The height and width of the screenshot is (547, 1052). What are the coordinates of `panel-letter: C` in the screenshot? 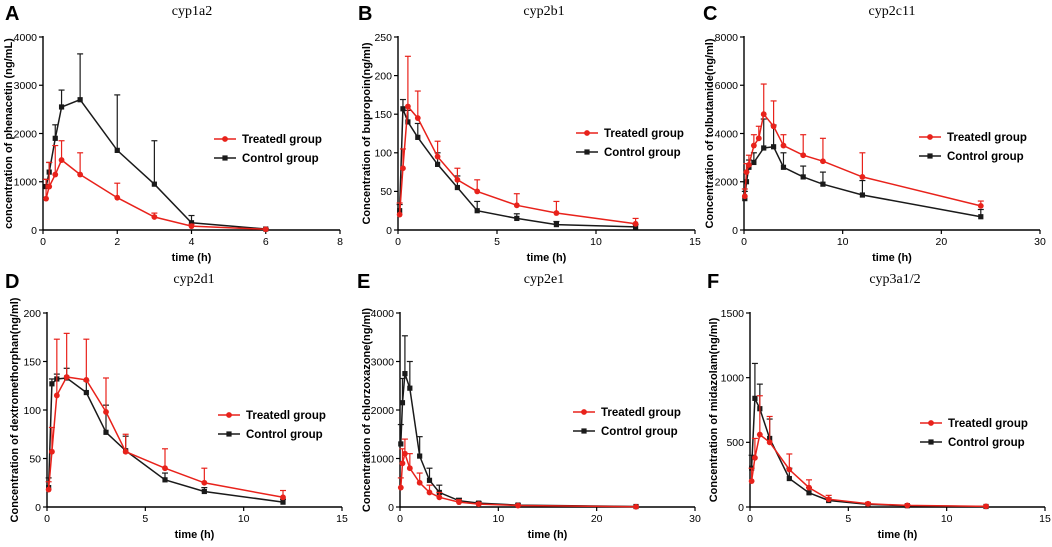 It's located at (710, 14).